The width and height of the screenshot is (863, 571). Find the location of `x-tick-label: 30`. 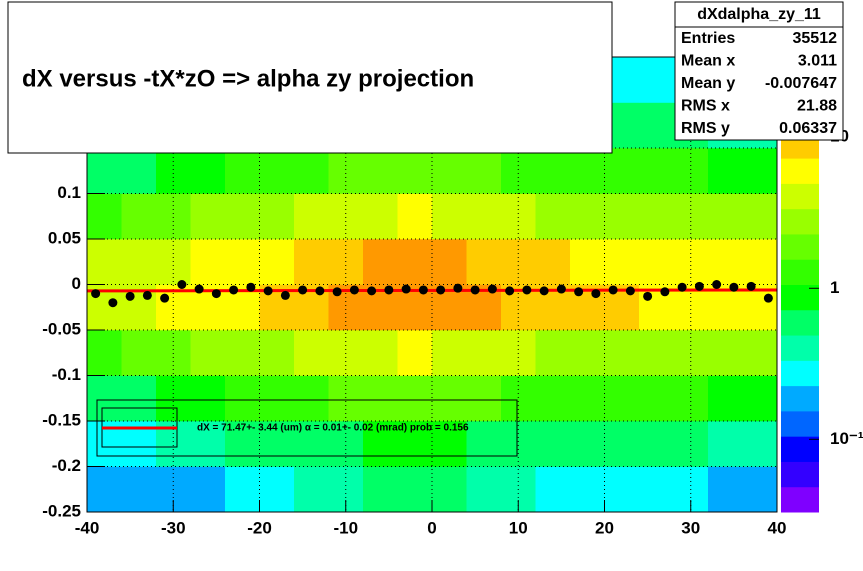

x-tick-label: 30 is located at coordinates (690, 527).